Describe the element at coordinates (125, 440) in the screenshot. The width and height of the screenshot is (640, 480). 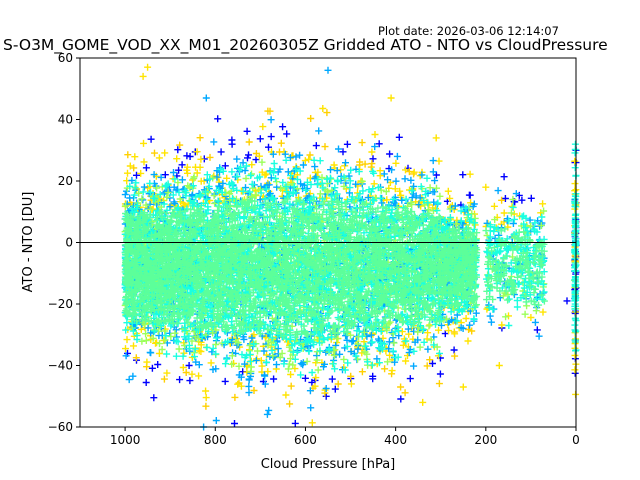
I see `x-tick-label: 1000` at that location.